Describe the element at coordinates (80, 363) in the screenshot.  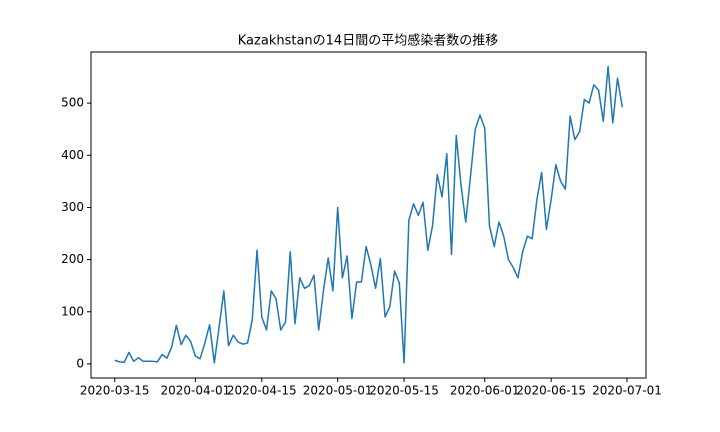
I see `y-tick-label: 0` at that location.